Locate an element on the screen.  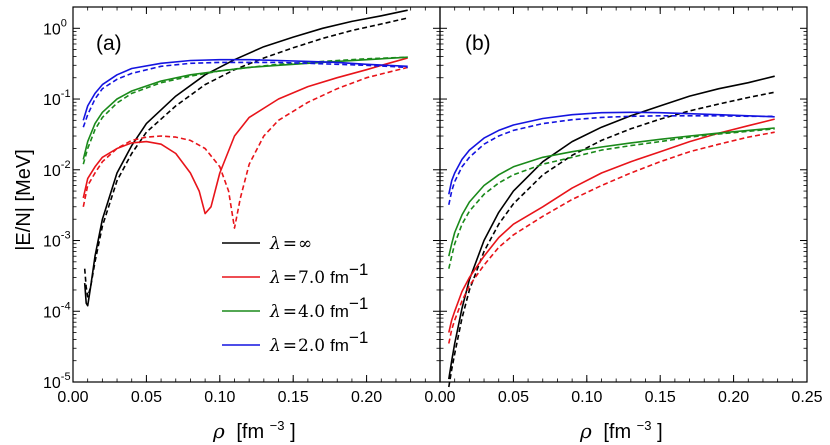
legend-item: λ =4.0 fm−1 is located at coordinates (295, 308).